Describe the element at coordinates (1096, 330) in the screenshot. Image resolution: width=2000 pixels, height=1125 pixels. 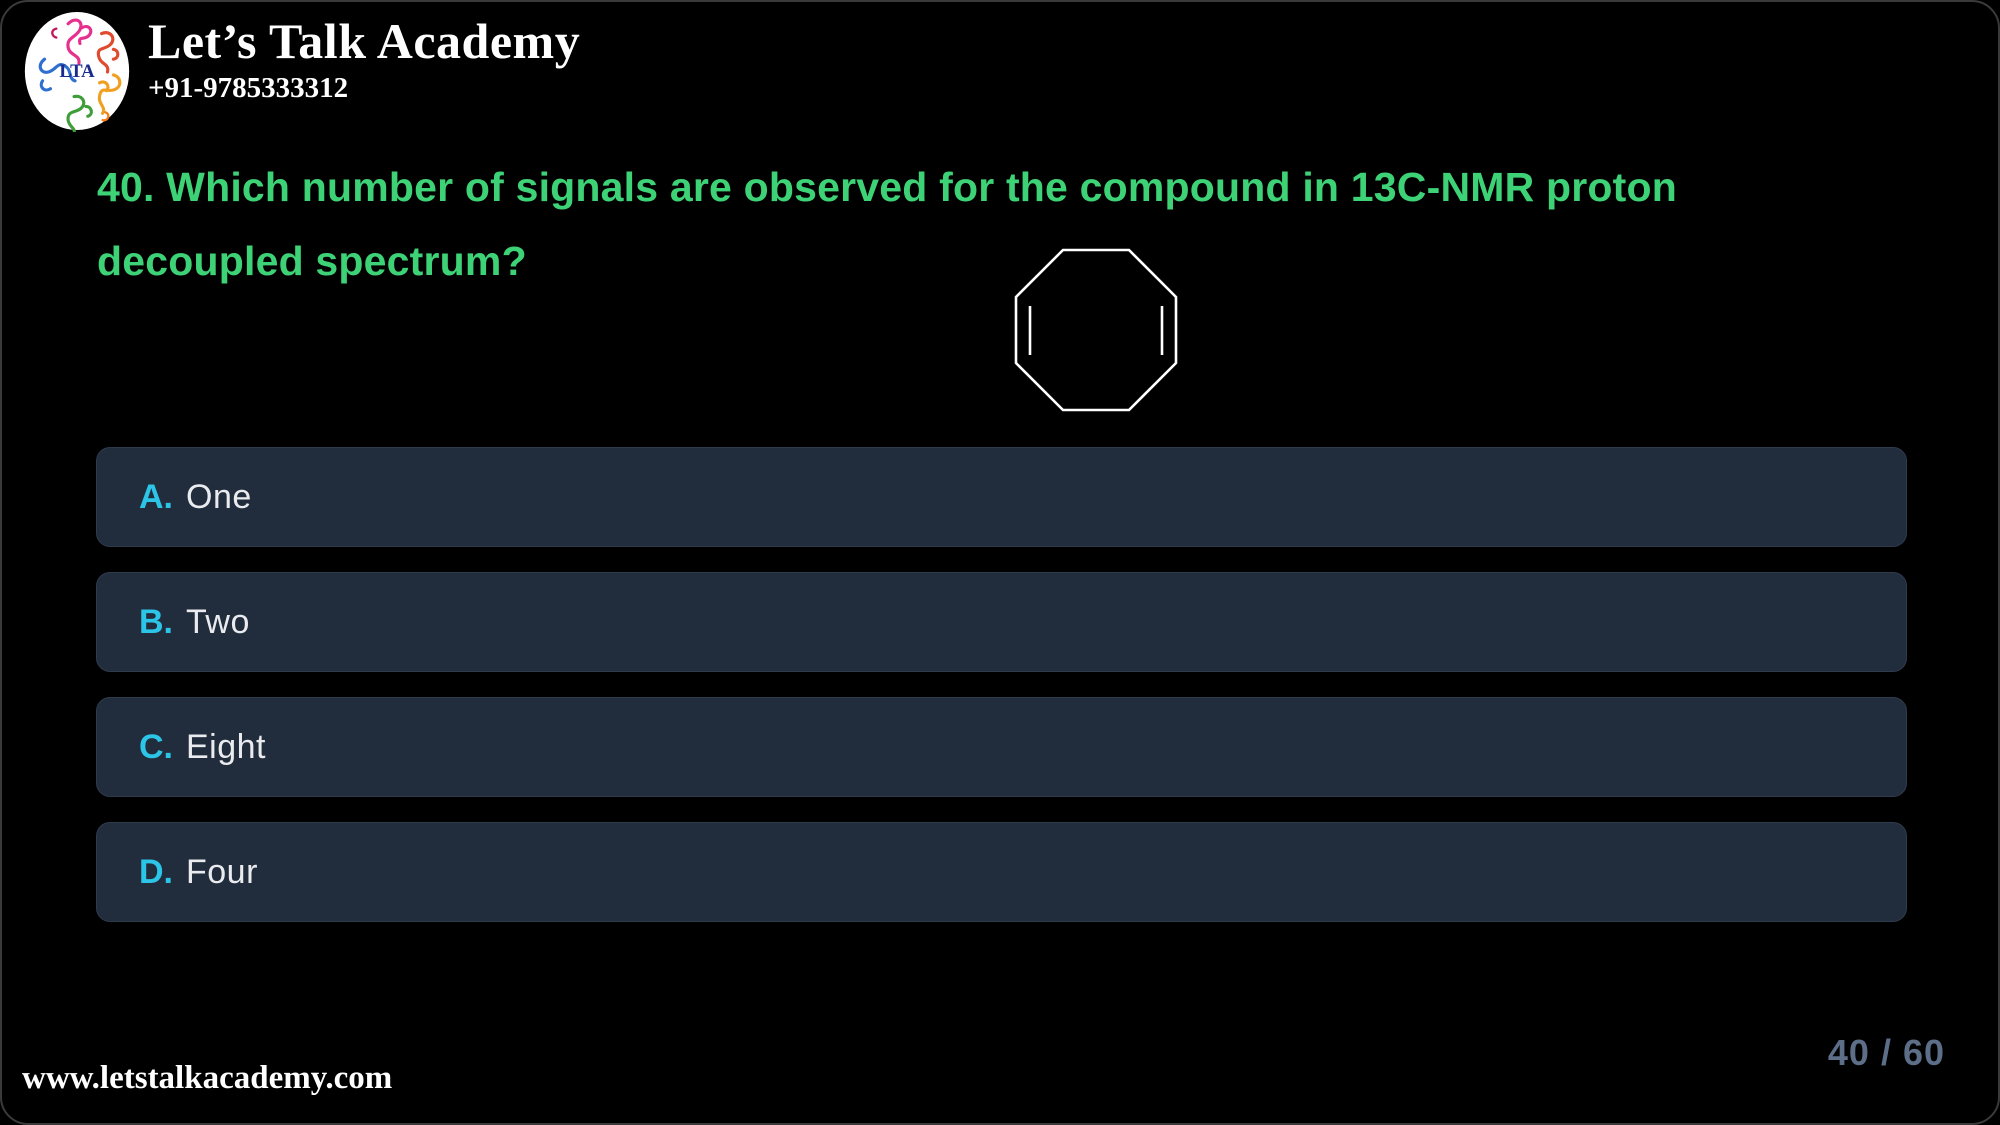
I see `molecule-structure-icon` at that location.